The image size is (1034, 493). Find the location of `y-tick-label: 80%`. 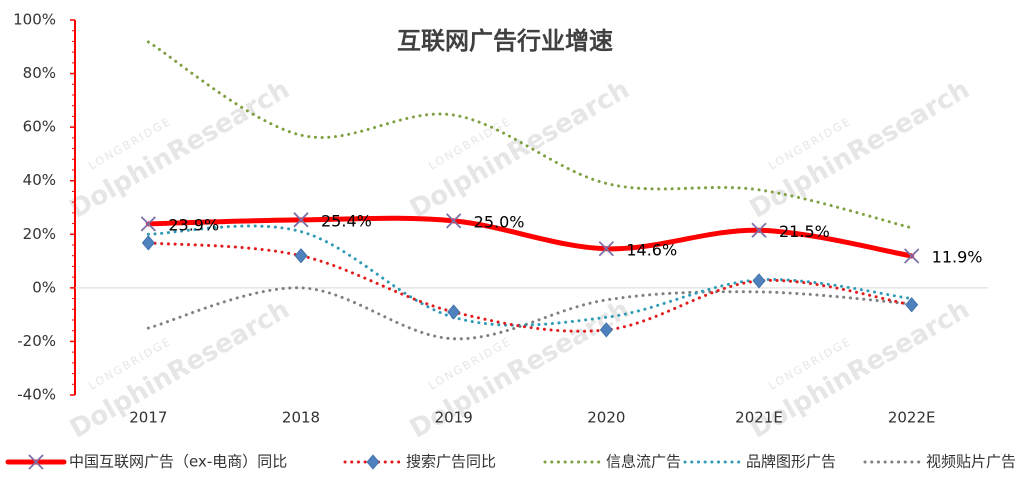

y-tick-label: 80% is located at coordinates (39, 73).